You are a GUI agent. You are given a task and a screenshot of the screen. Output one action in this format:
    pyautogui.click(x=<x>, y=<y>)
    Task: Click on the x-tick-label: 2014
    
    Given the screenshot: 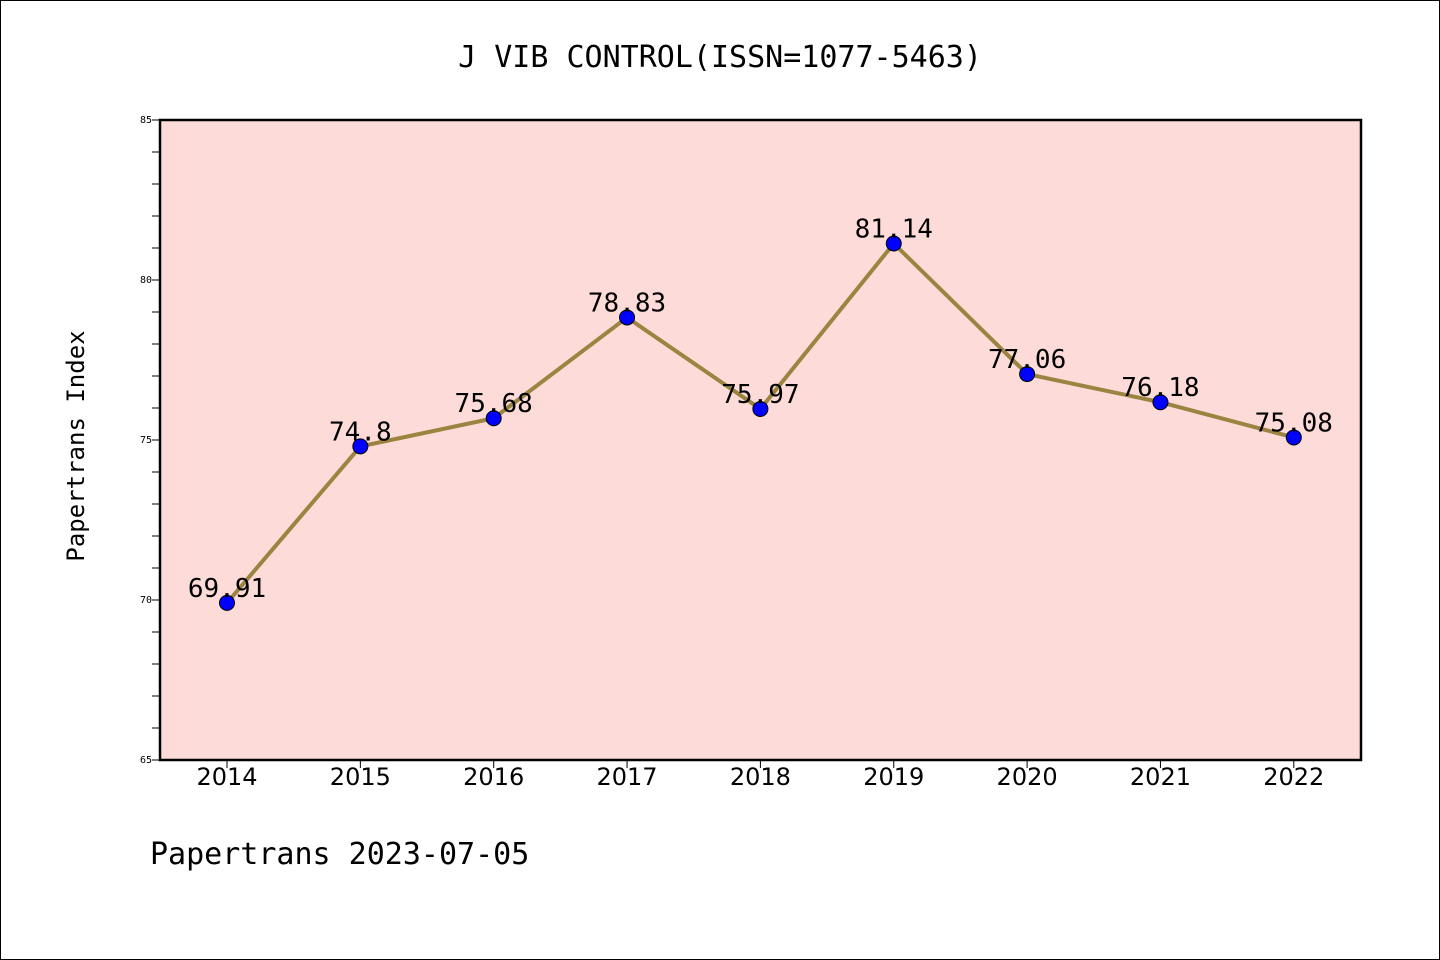 What is the action you would take?
    pyautogui.click(x=226, y=777)
    